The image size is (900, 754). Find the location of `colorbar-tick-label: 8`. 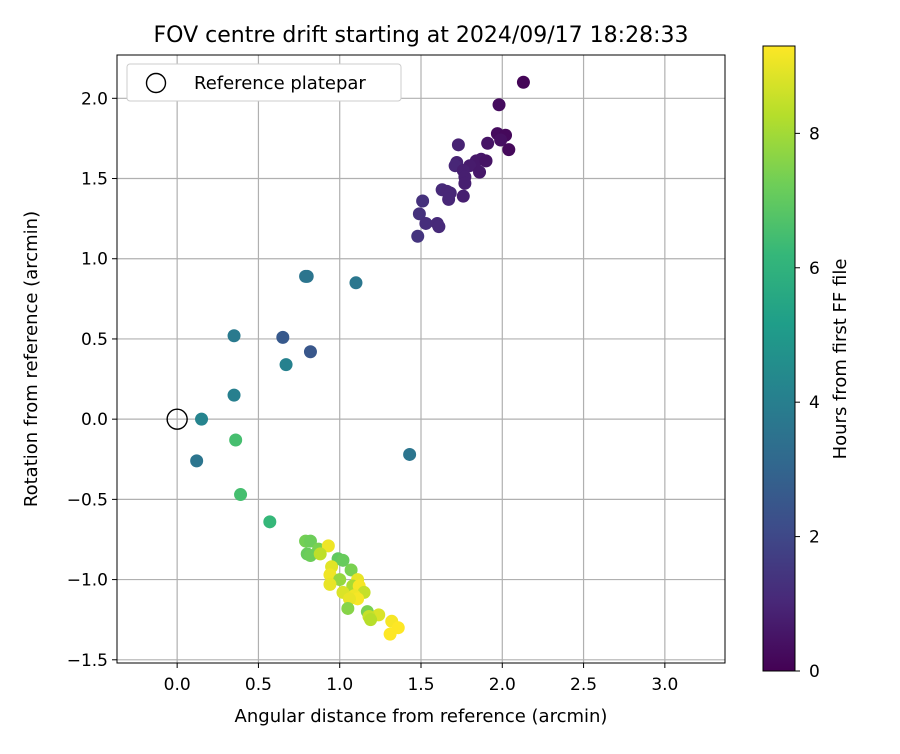

colorbar-tick-label: 8 is located at coordinates (814, 134).